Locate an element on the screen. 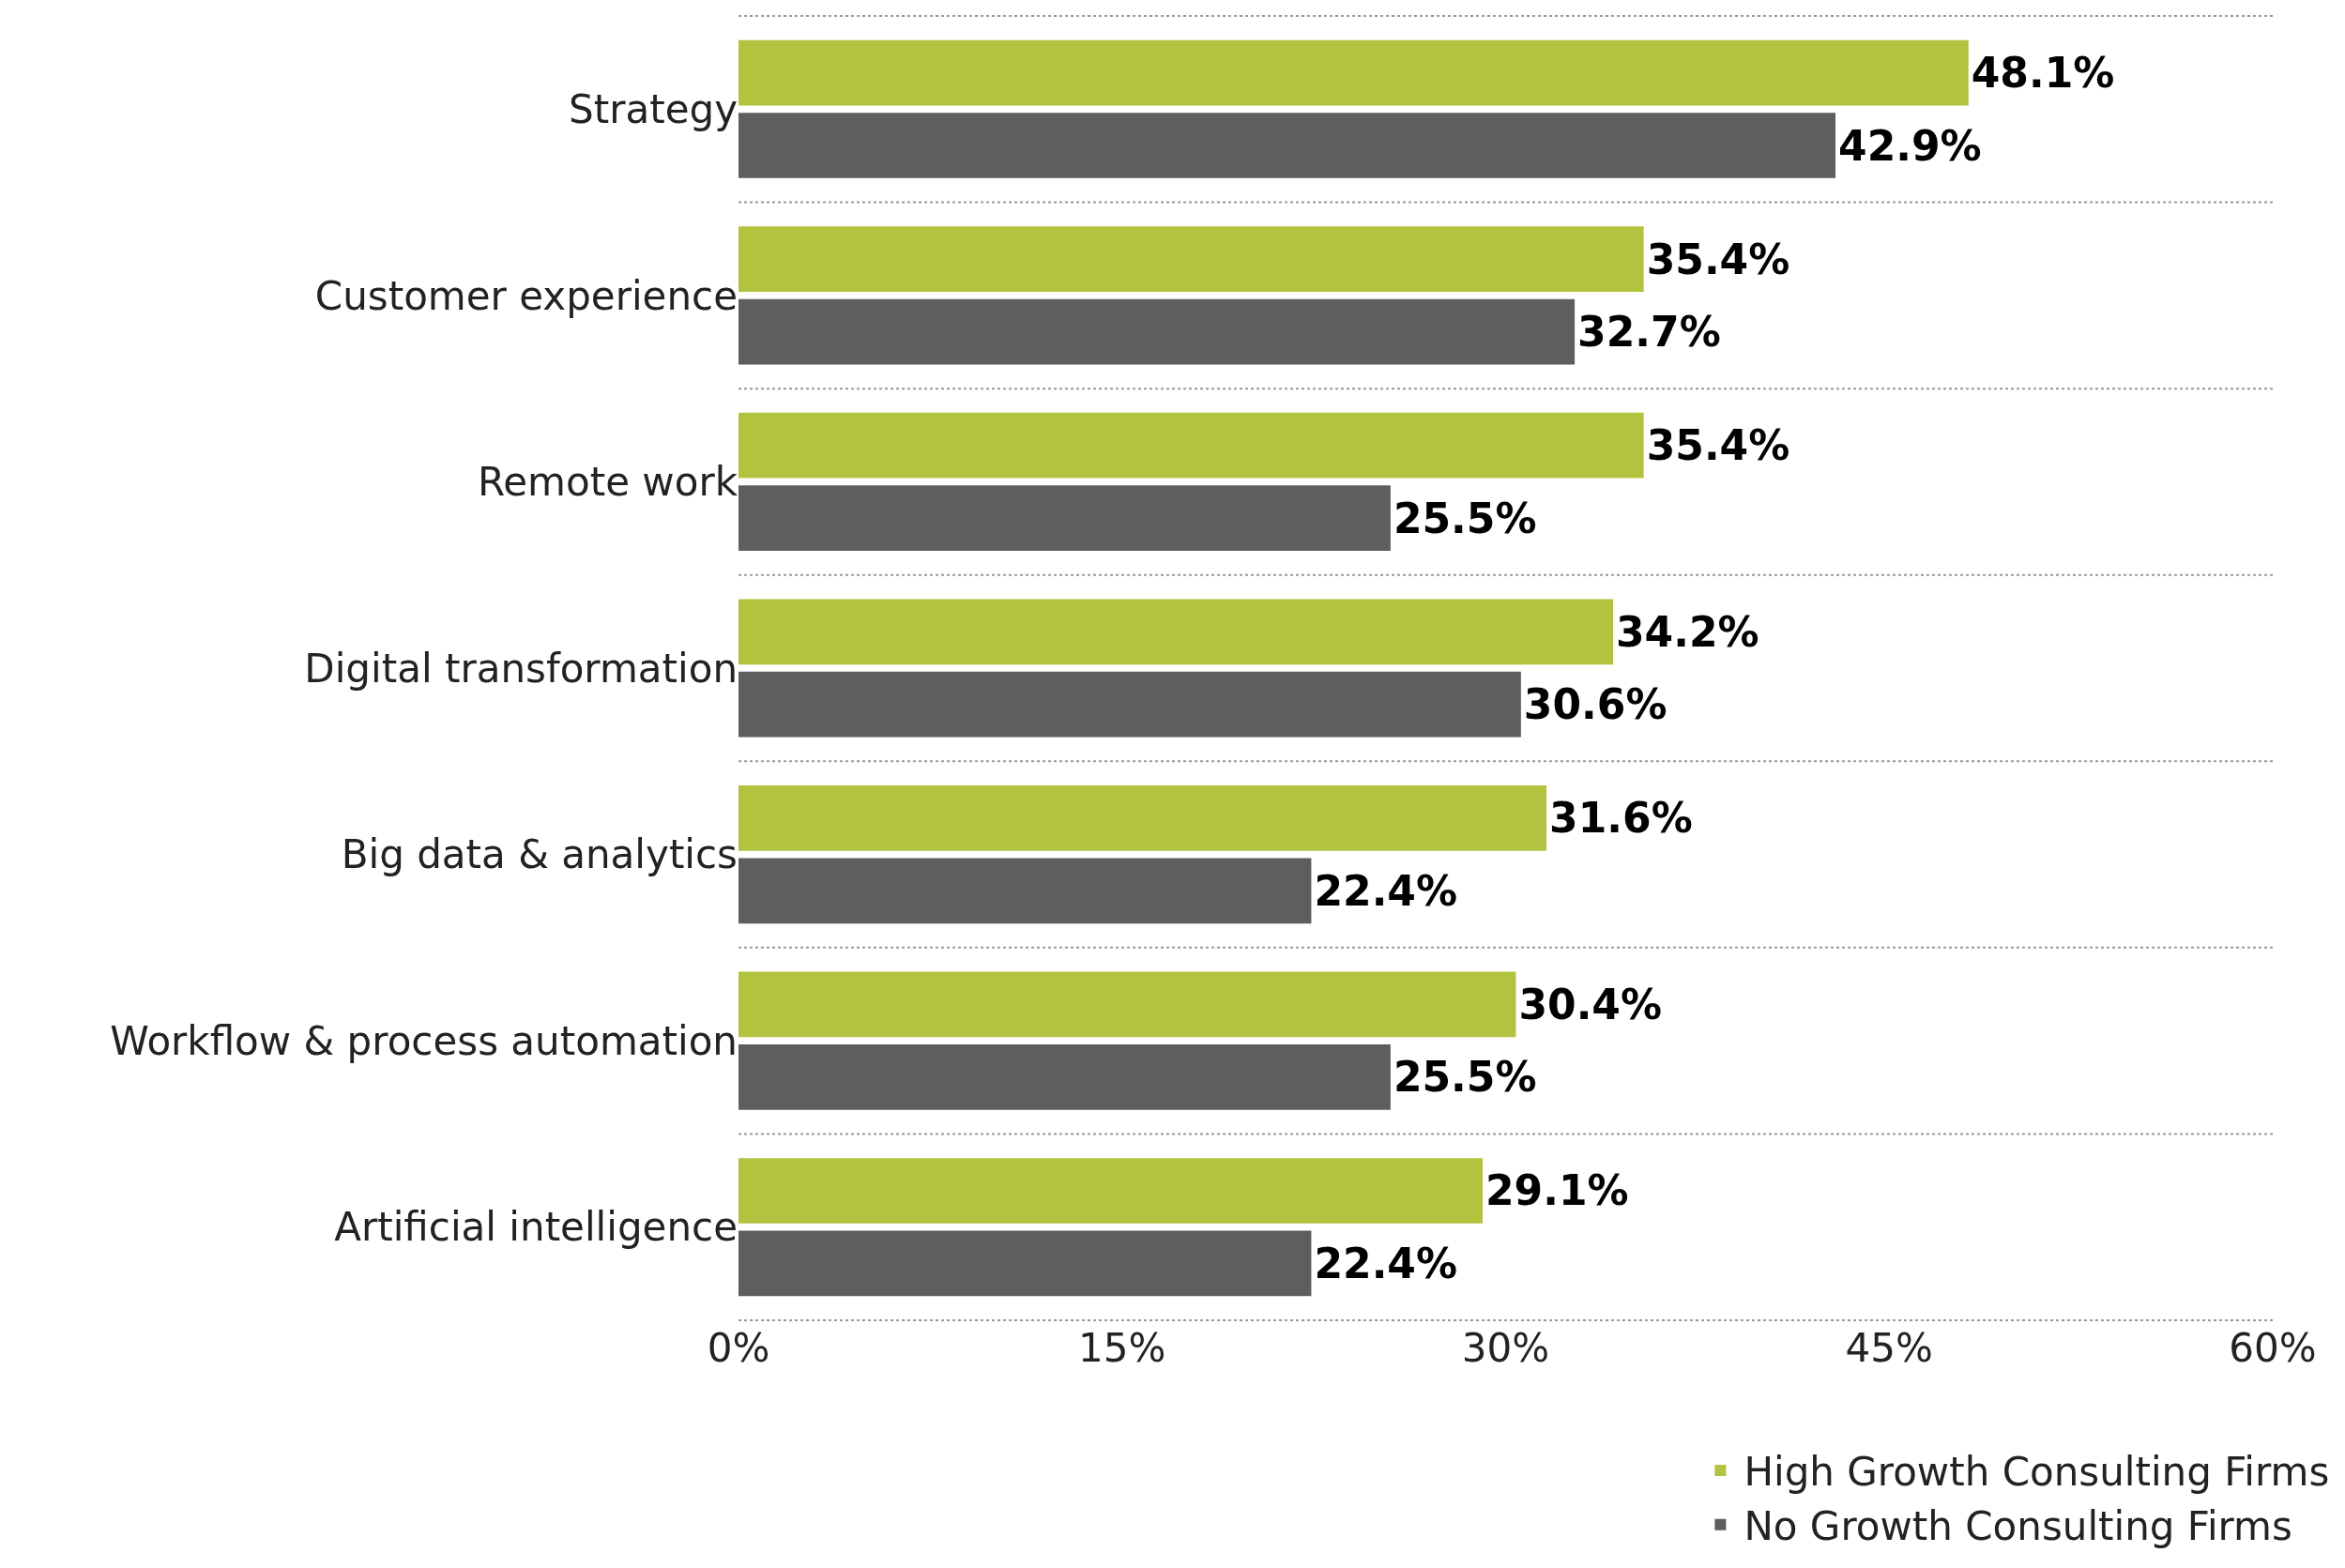  data-label: 31.6% is located at coordinates (1621, 818).